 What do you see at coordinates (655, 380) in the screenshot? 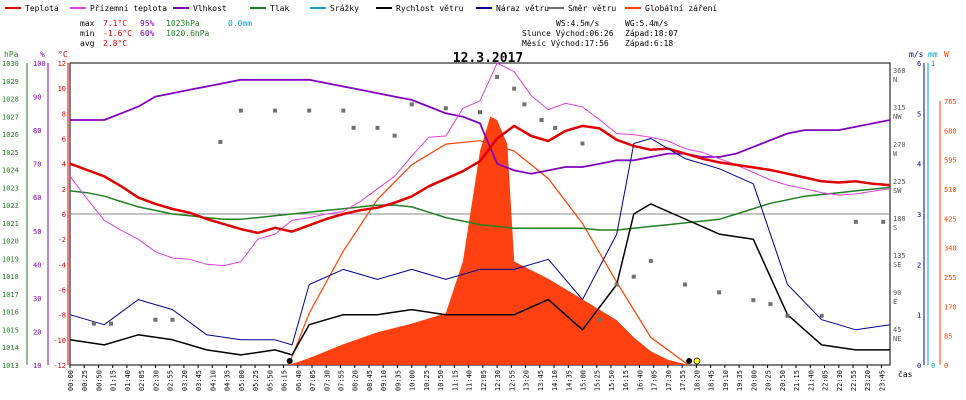
I see `x-tick-label: 17:05` at bounding box center [655, 380].